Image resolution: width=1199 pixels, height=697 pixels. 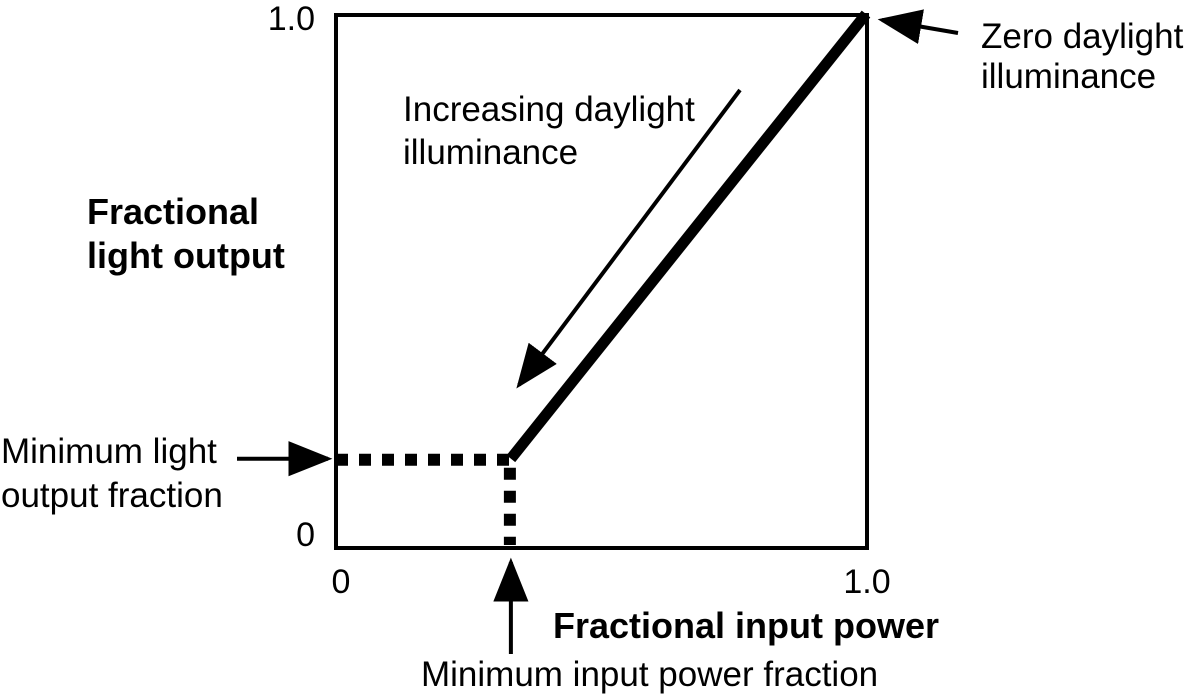 What do you see at coordinates (867, 582) in the screenshot?
I see `x-axis-tick-1.0: 1.0` at bounding box center [867, 582].